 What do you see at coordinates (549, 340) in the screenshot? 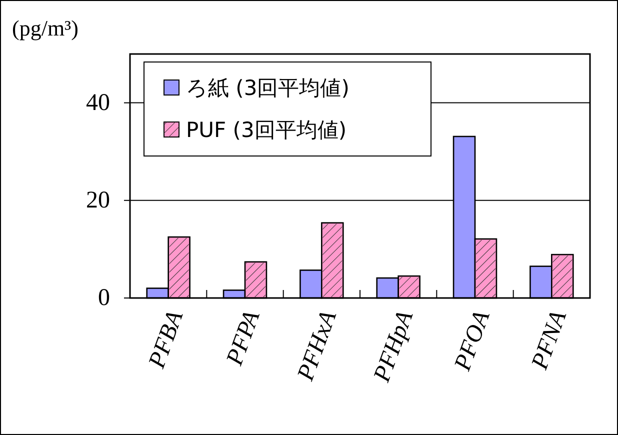
I see `x-tick-label: PFNA` at bounding box center [549, 340].